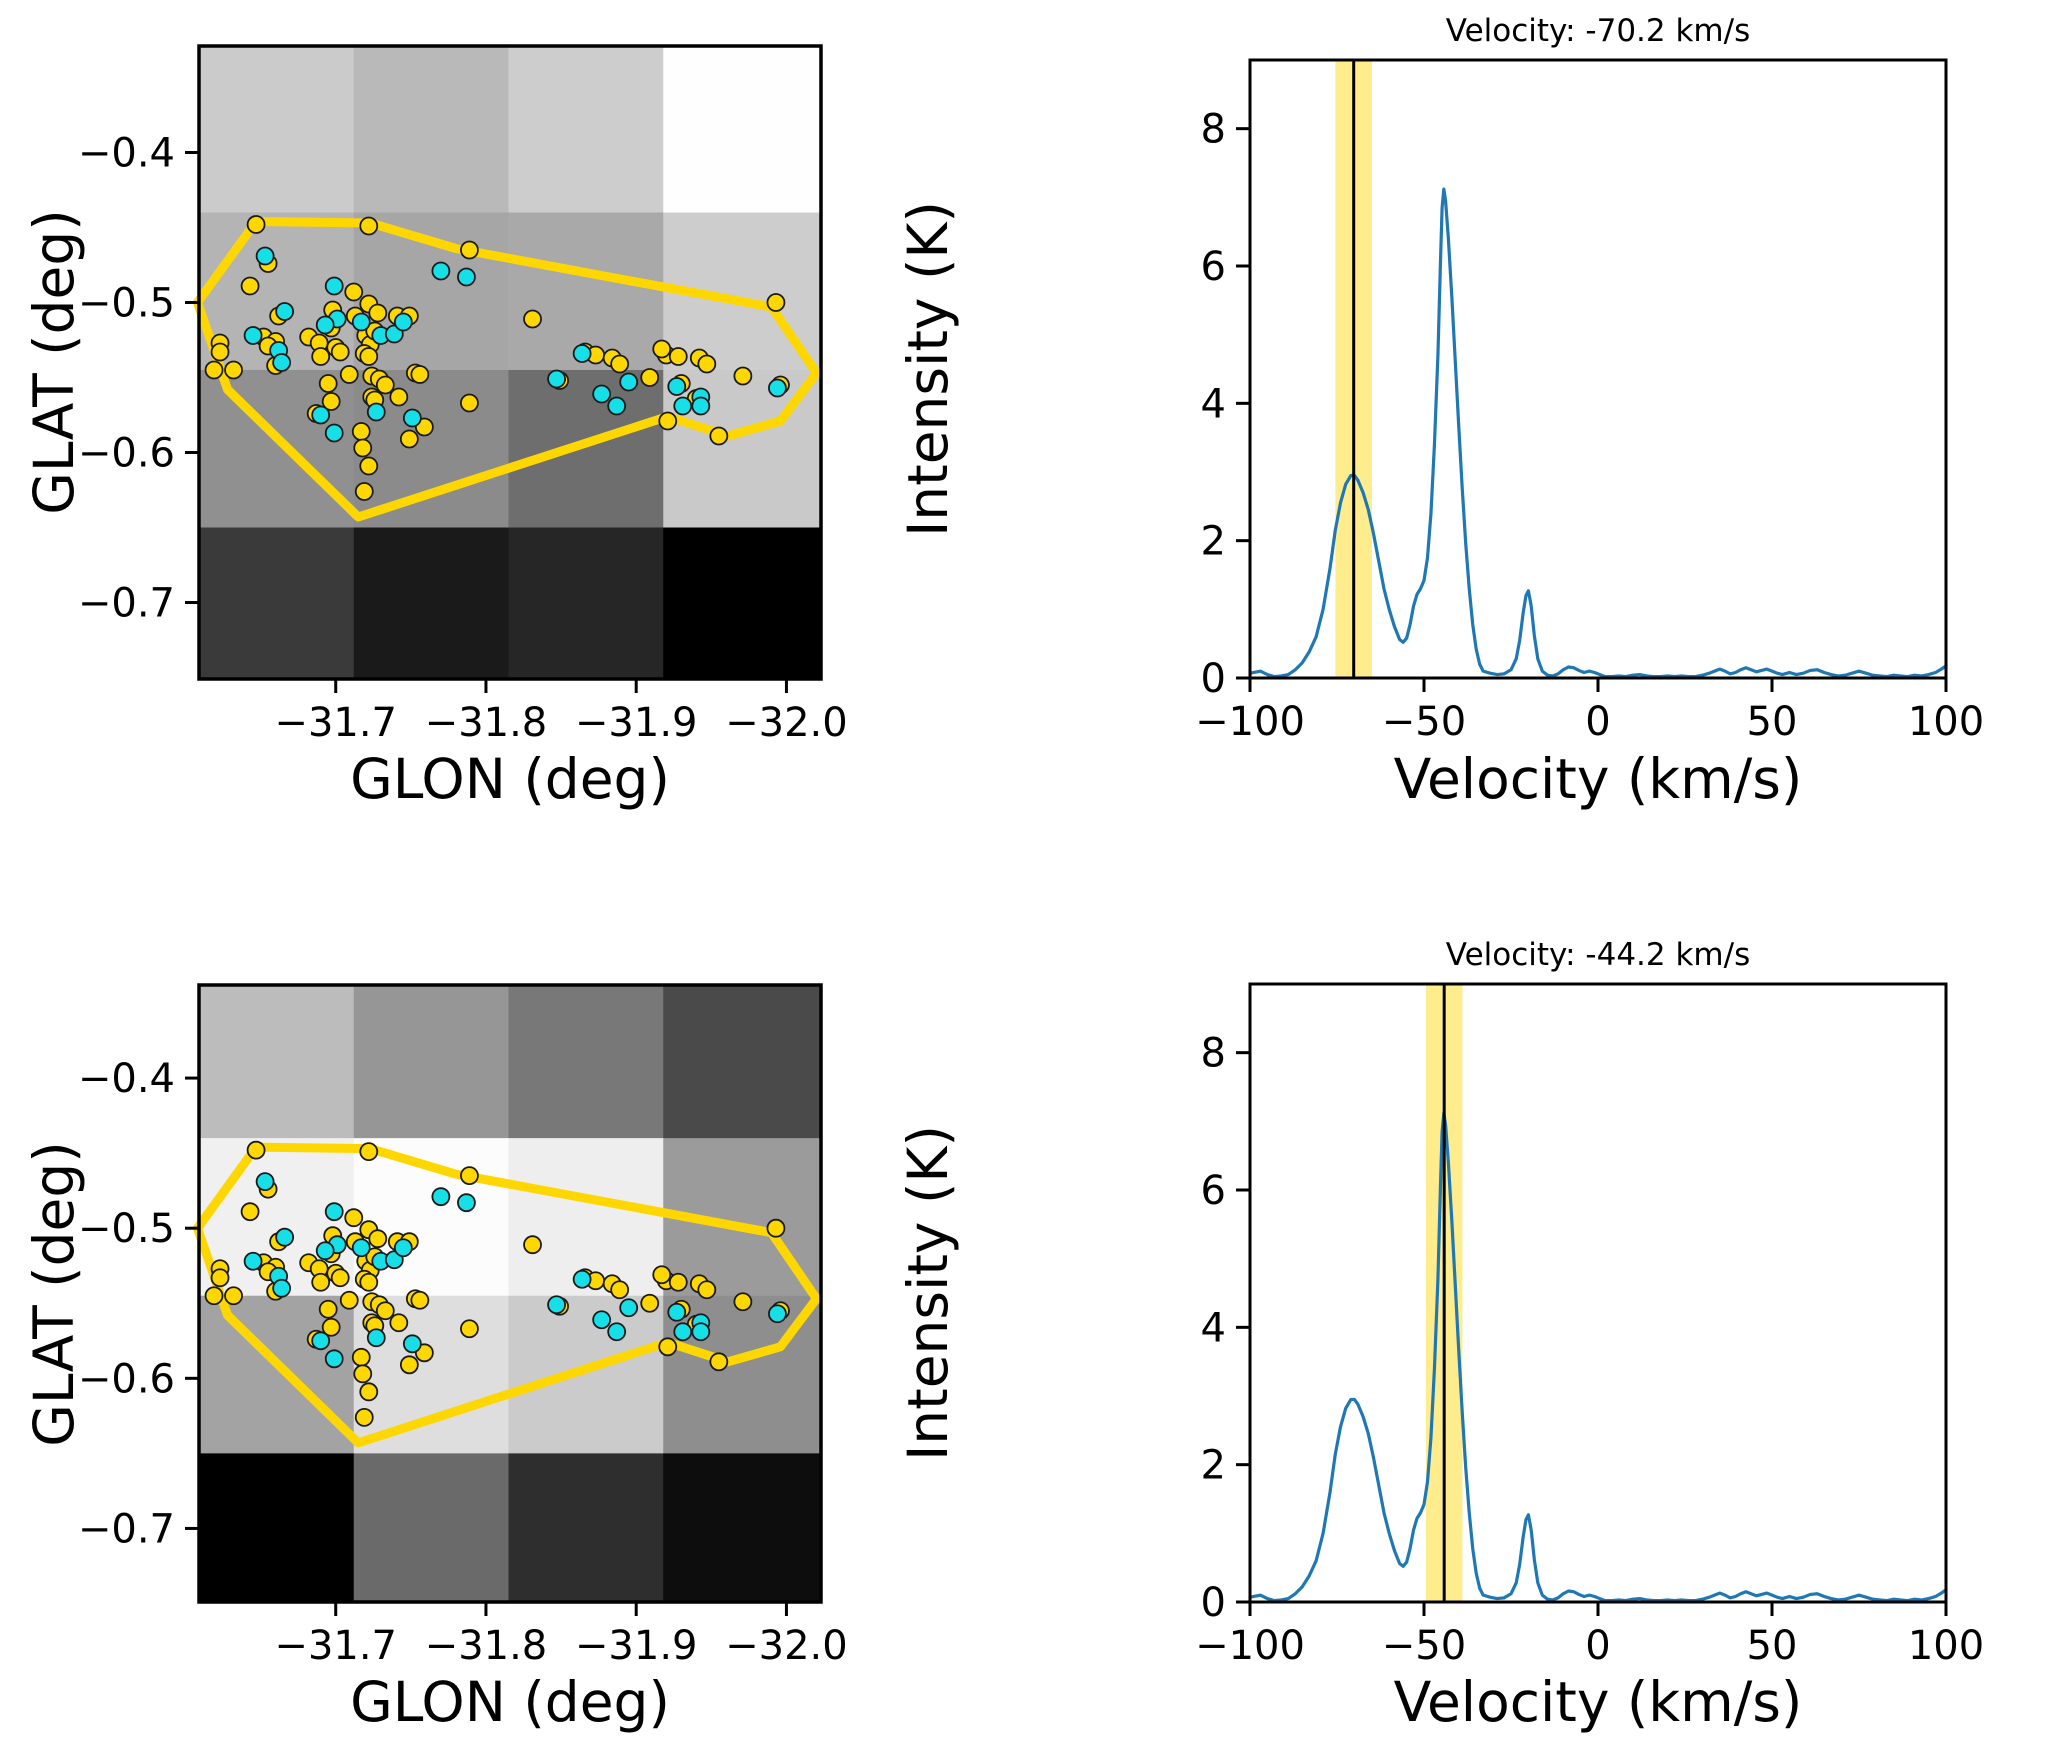  I want to click on map-plot-bottom: −31.7 −31.8 −31.9 −32.0 −0.4 −0.5 −0.6 −0.7, so click(463, 1326).